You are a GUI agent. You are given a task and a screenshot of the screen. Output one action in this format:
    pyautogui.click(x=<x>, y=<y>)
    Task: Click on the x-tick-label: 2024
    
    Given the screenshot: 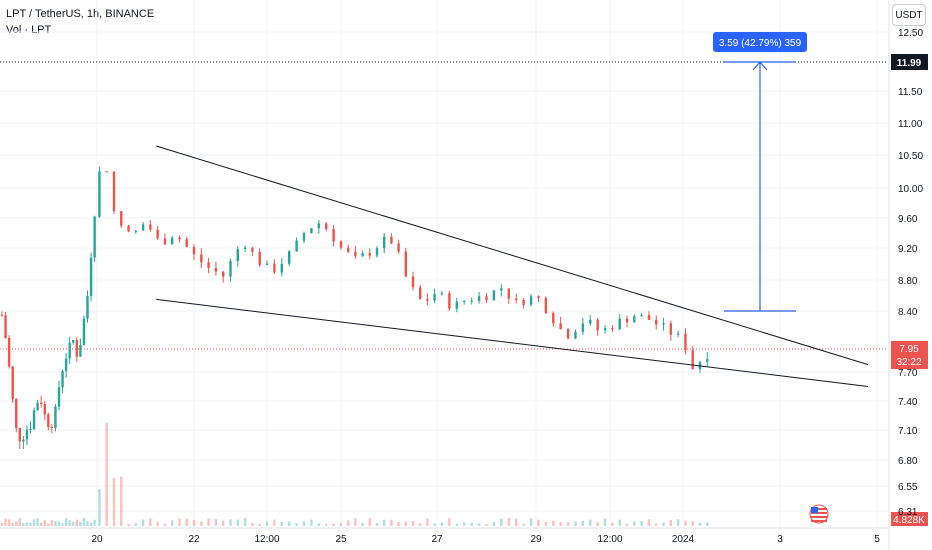 What is the action you would take?
    pyautogui.click(x=683, y=539)
    